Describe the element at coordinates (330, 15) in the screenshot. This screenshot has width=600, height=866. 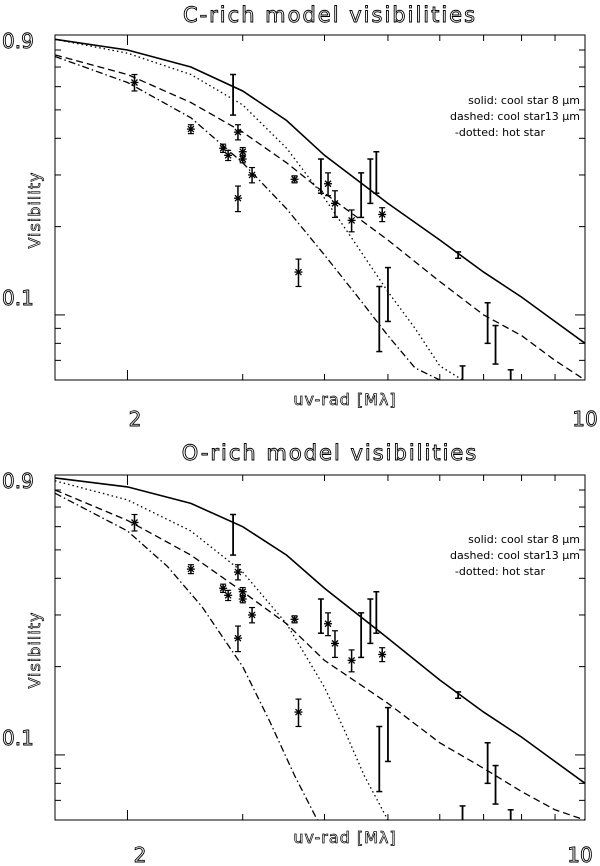
I see `chart-title: C-rich model visibilities` at that location.